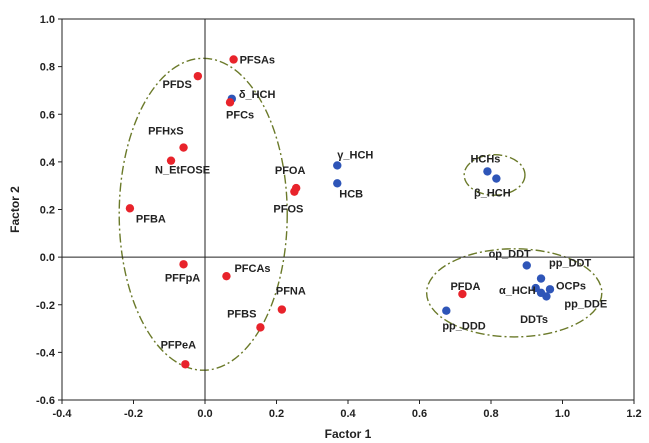 This screenshot has height=443, width=649. What do you see at coordinates (47, 68) in the screenshot?
I see `y-tick-label: 0.8` at bounding box center [47, 68].